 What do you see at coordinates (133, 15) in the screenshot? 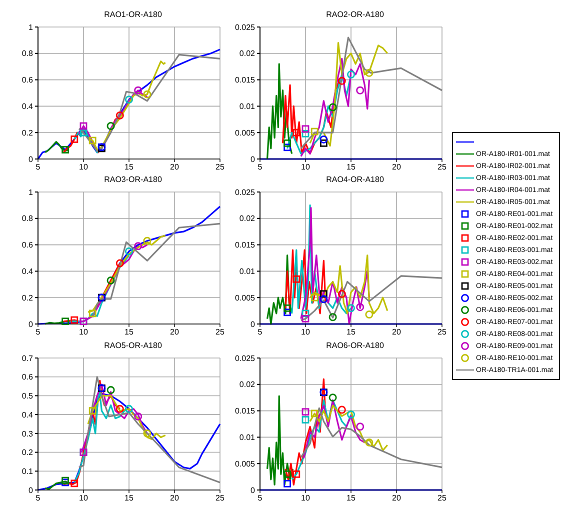
I see `chart-title: RAO1-OR-A180` at bounding box center [133, 15].